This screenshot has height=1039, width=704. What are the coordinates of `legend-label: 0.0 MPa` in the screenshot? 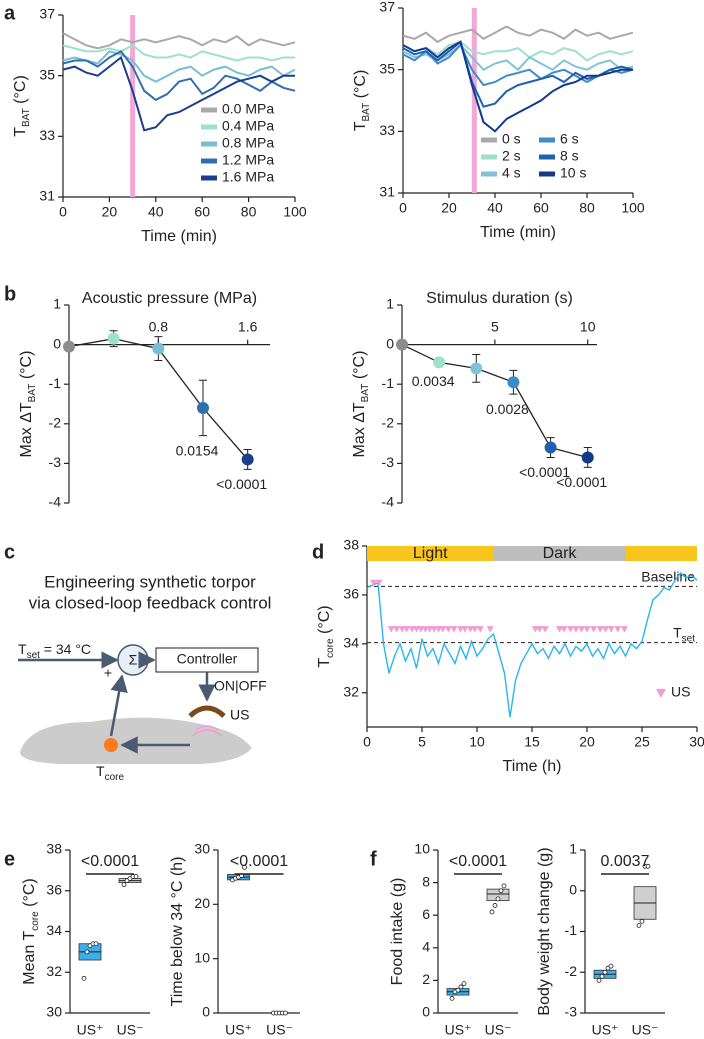 It's located at (248, 109).